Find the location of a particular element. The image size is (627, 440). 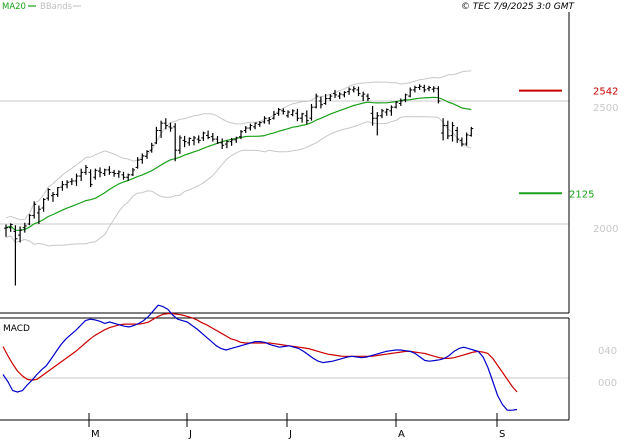

y-tick-2000: 2000 is located at coordinates (605, 229).